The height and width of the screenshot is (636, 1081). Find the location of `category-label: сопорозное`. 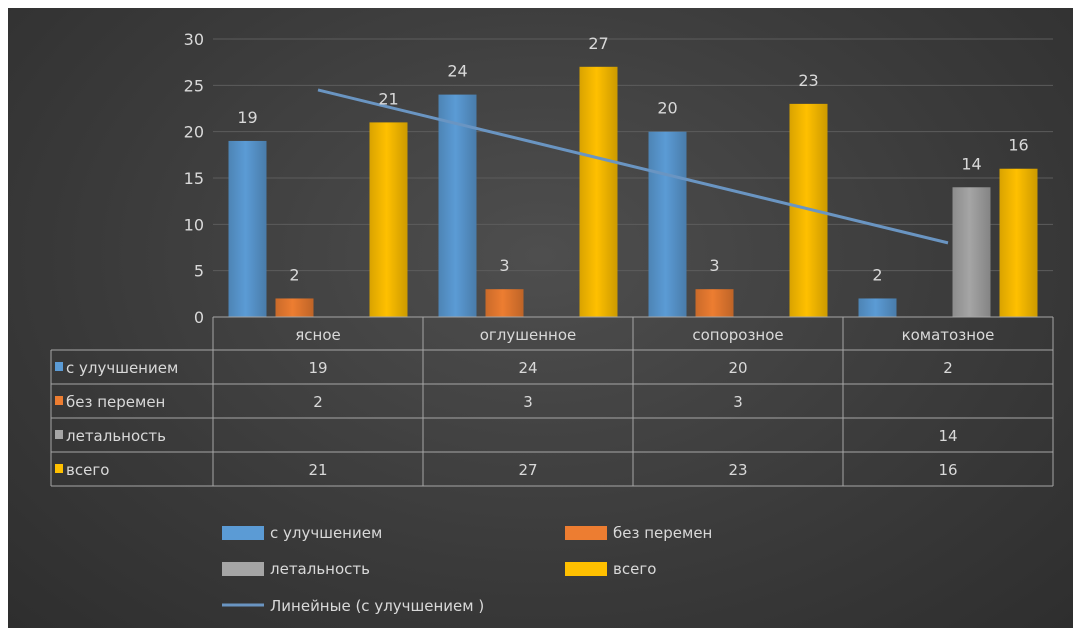

category-label: сопорозное is located at coordinates (737, 335).